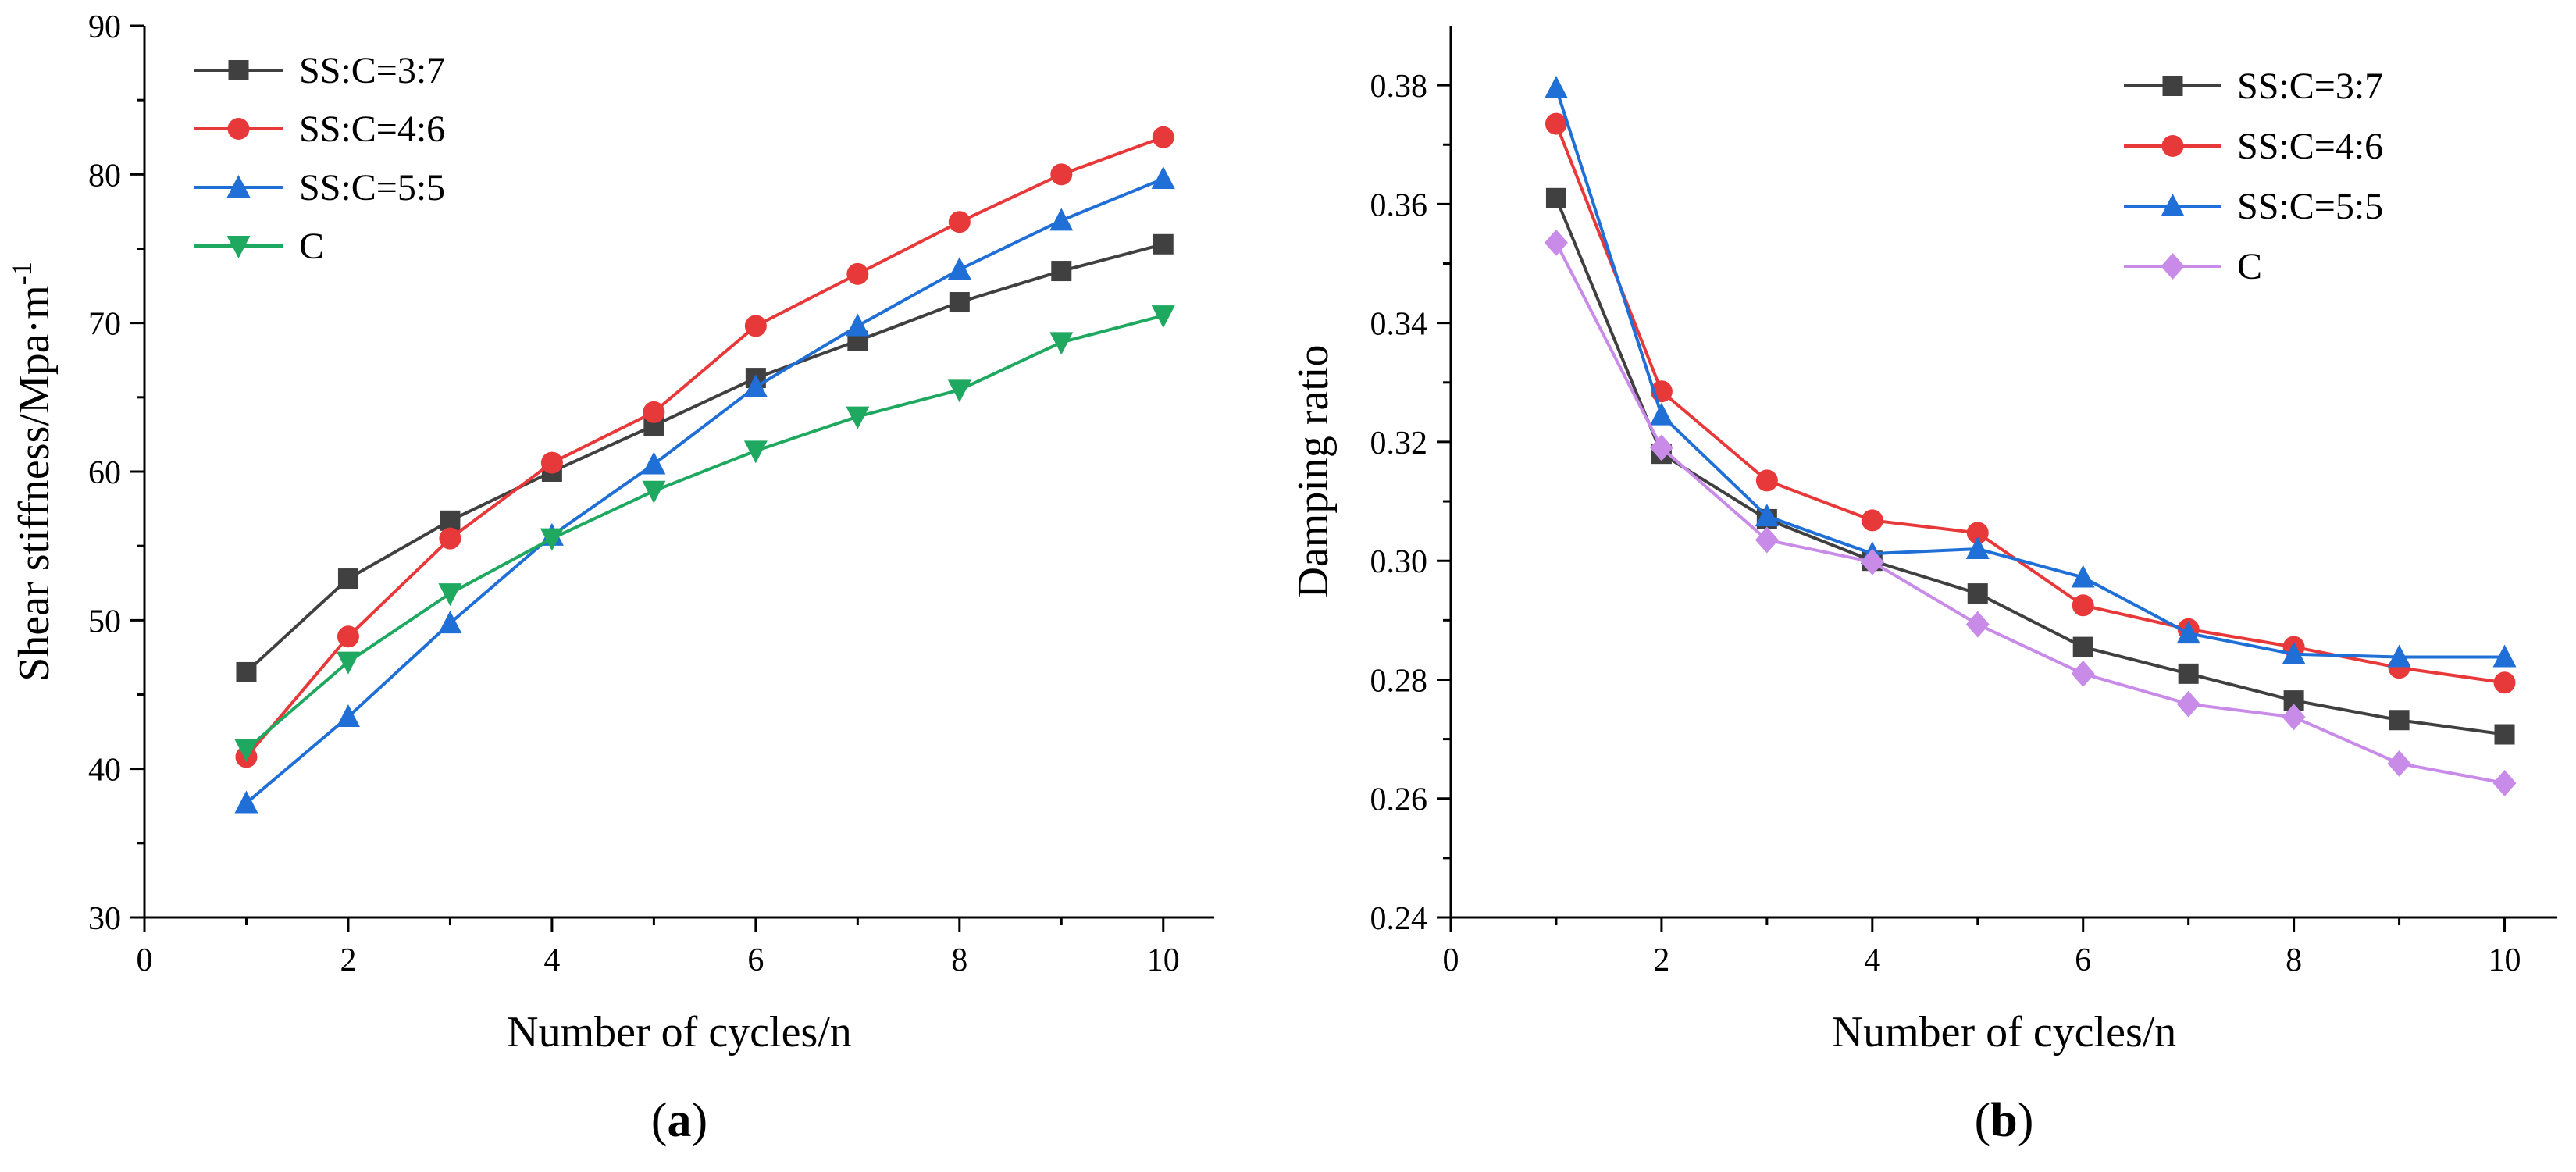  Describe the element at coordinates (372, 187) in the screenshot. I see `panel-a-legend-label: SS:C=5:5` at that location.